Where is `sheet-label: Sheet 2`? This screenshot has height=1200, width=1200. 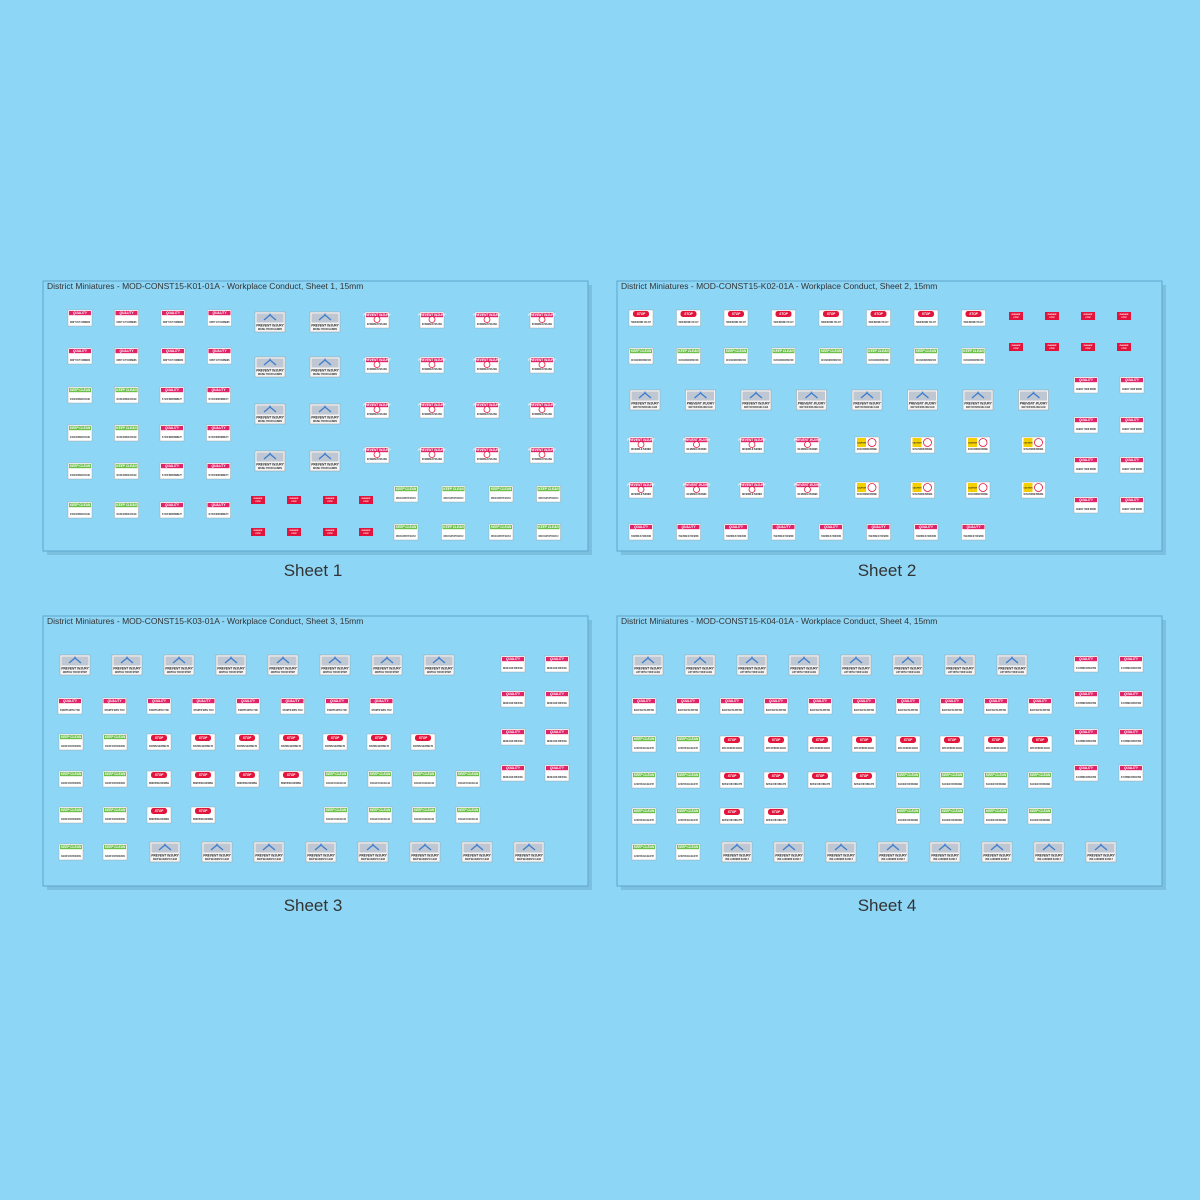 sheet-label: Sheet 2 is located at coordinates (887, 570).